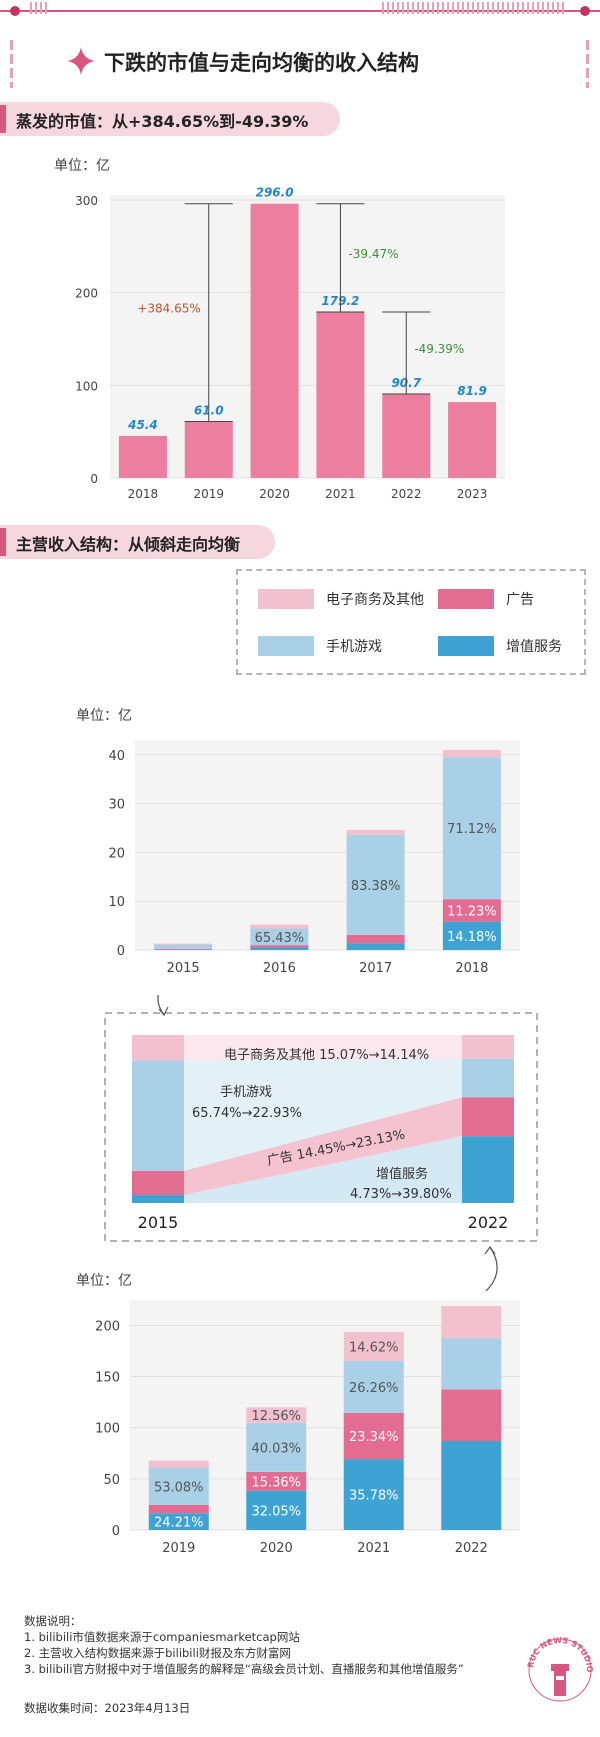 Image resolution: width=600 pixels, height=1737 pixels. I want to click on section2-banner, so click(137, 542).